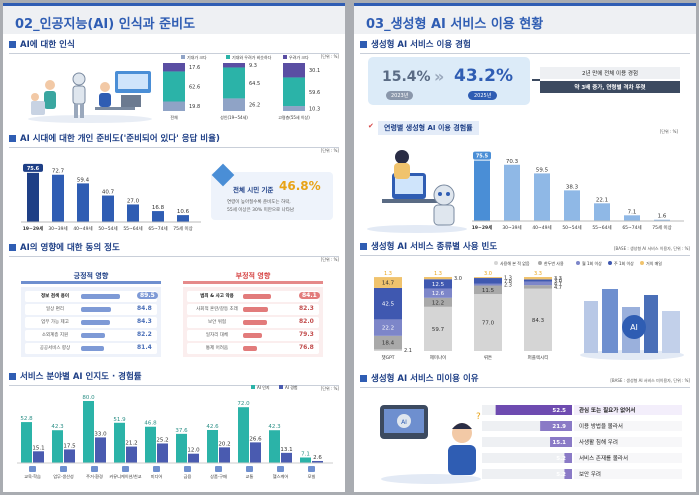 The height and width of the screenshot is (495, 699). I want to click on bar-value: 7.1, so click(632, 212).